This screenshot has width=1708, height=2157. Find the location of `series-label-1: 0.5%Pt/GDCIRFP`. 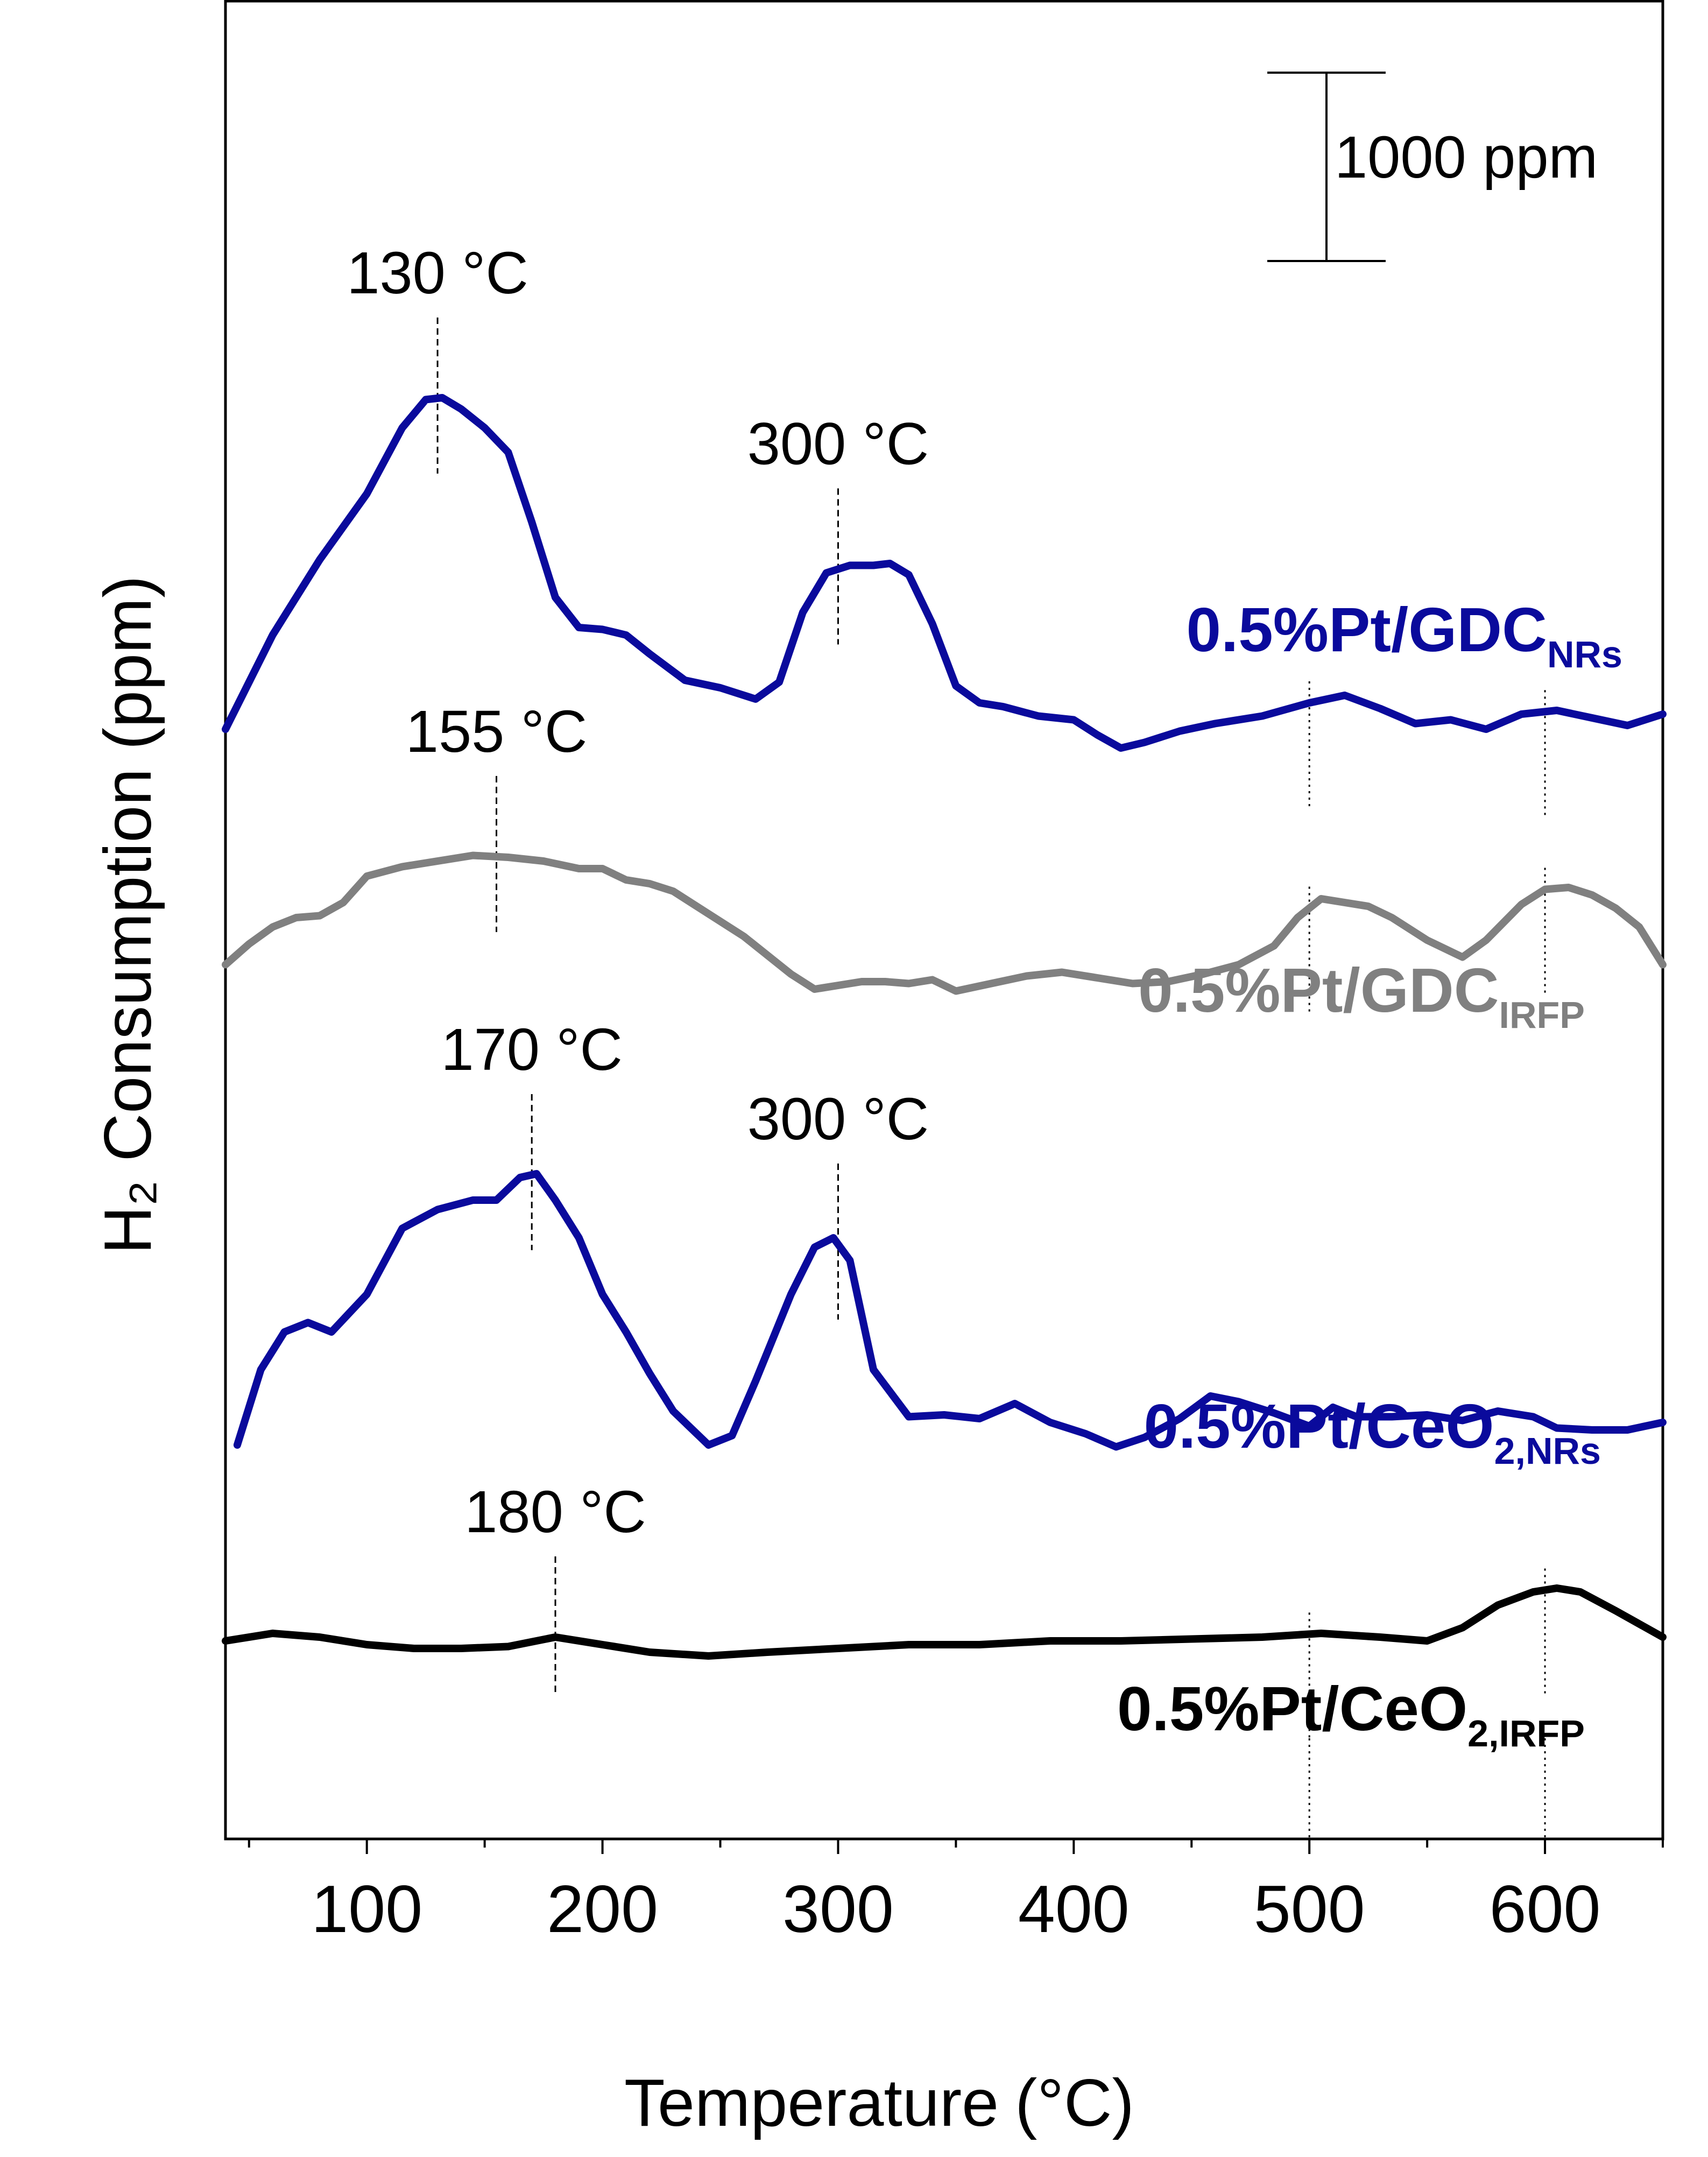

series-label-1: 0.5%Pt/GDCIRFP is located at coordinates (1361, 996).